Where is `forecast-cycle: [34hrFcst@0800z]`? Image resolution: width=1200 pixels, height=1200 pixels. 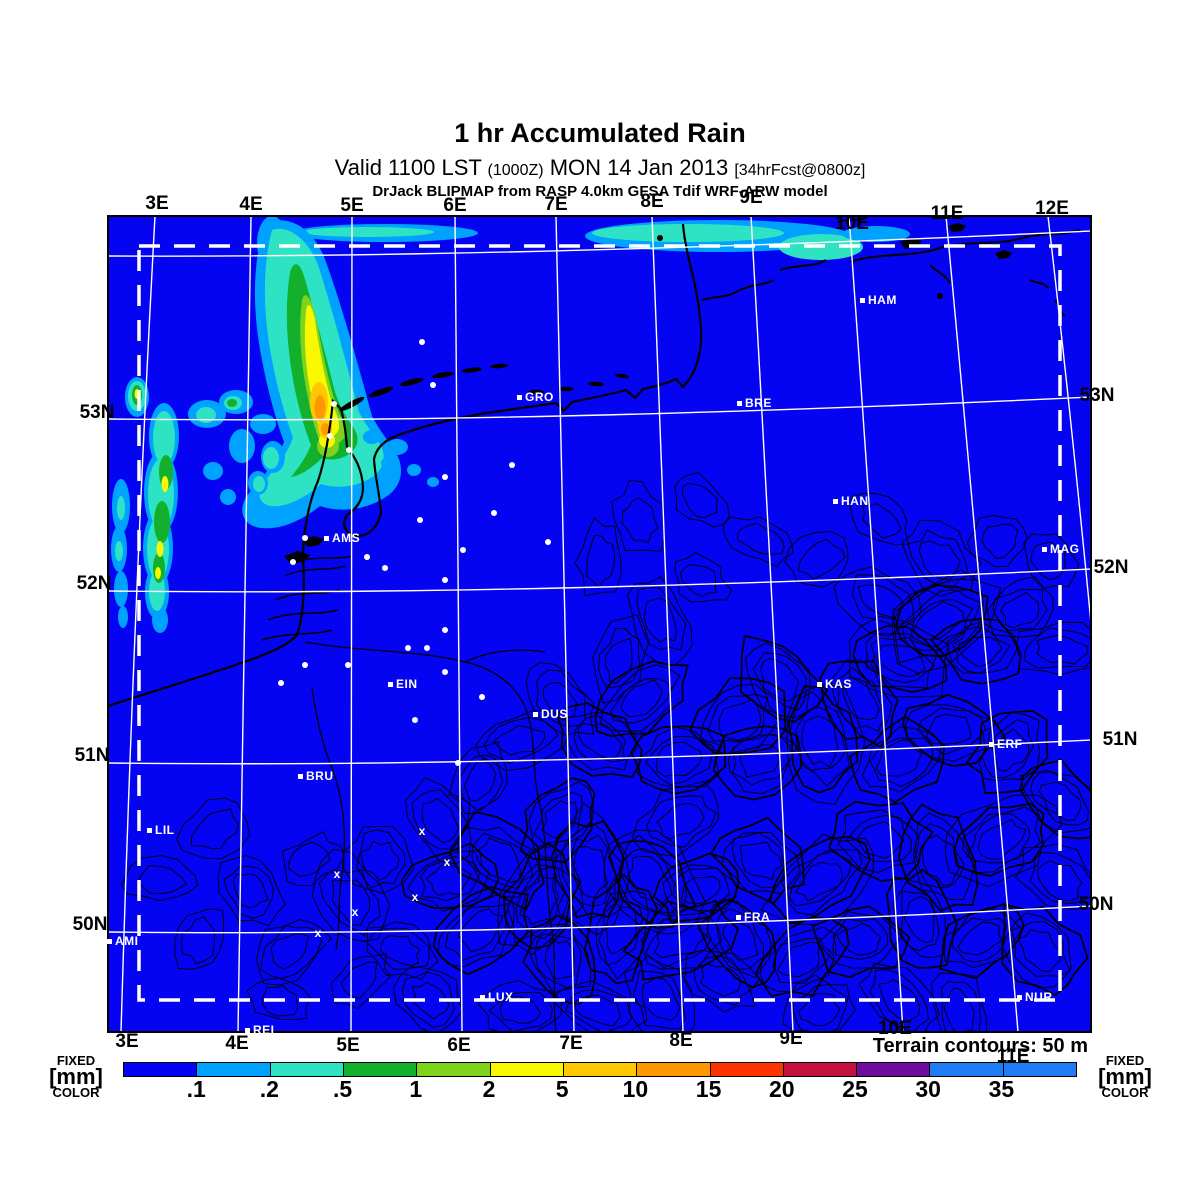
forecast-cycle: [34hrFcst@0800z] is located at coordinates (800, 170).